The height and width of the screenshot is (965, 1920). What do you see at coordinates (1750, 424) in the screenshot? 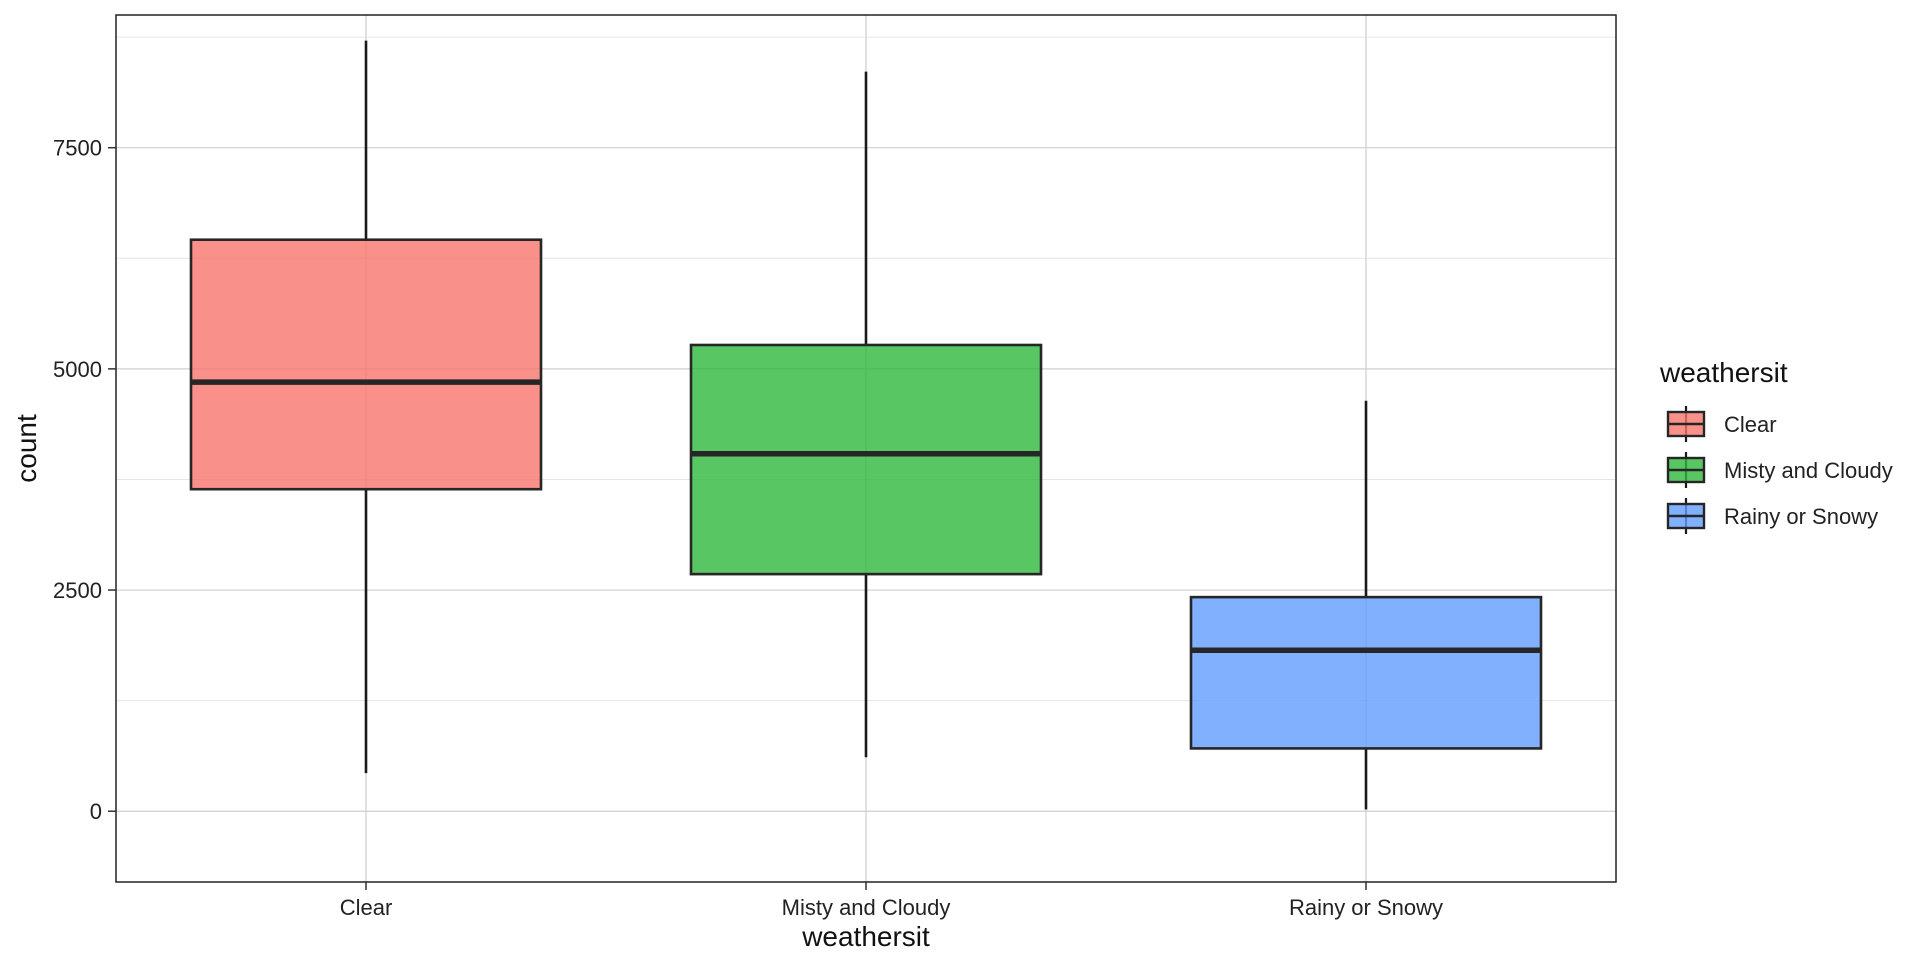
I see `legend-label: Clear` at bounding box center [1750, 424].